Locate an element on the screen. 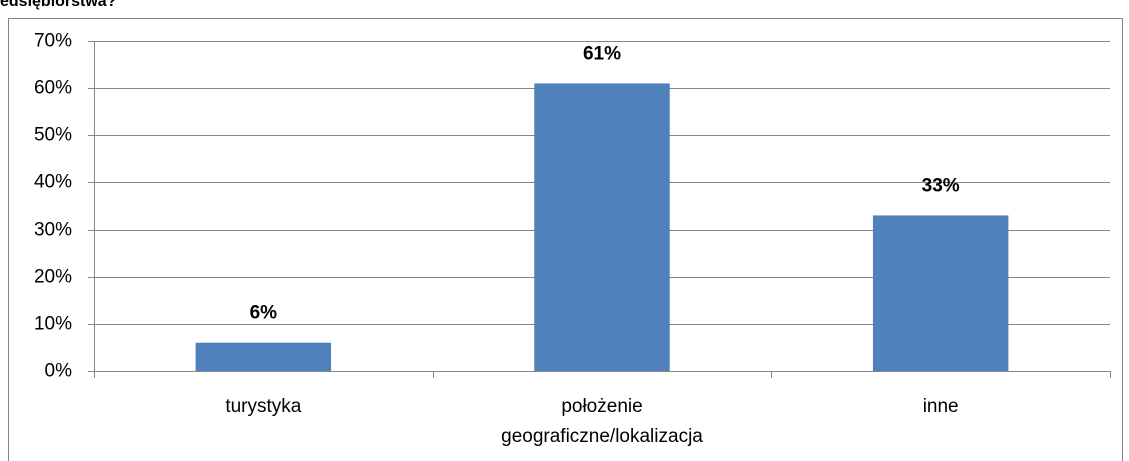 The height and width of the screenshot is (461, 1129). y-tick-label: 10% is located at coordinates (53, 324).